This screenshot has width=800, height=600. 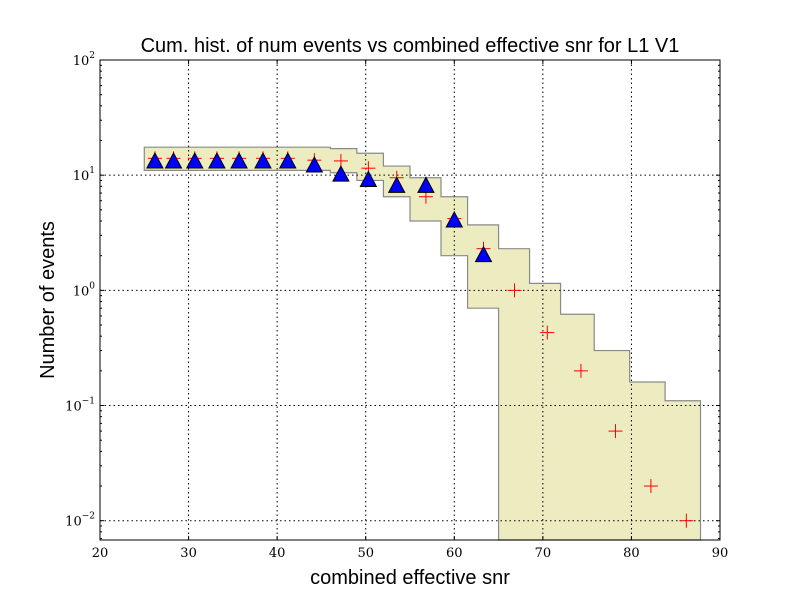 What do you see at coordinates (84, 60) in the screenshot?
I see `y-tick-label: 10²` at bounding box center [84, 60].